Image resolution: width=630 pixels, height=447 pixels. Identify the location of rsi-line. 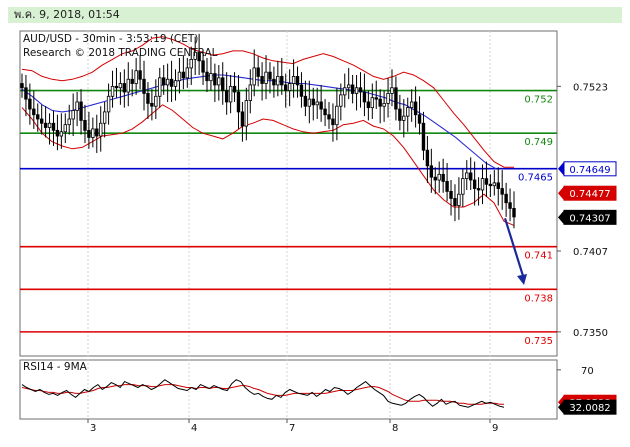
(263, 393).